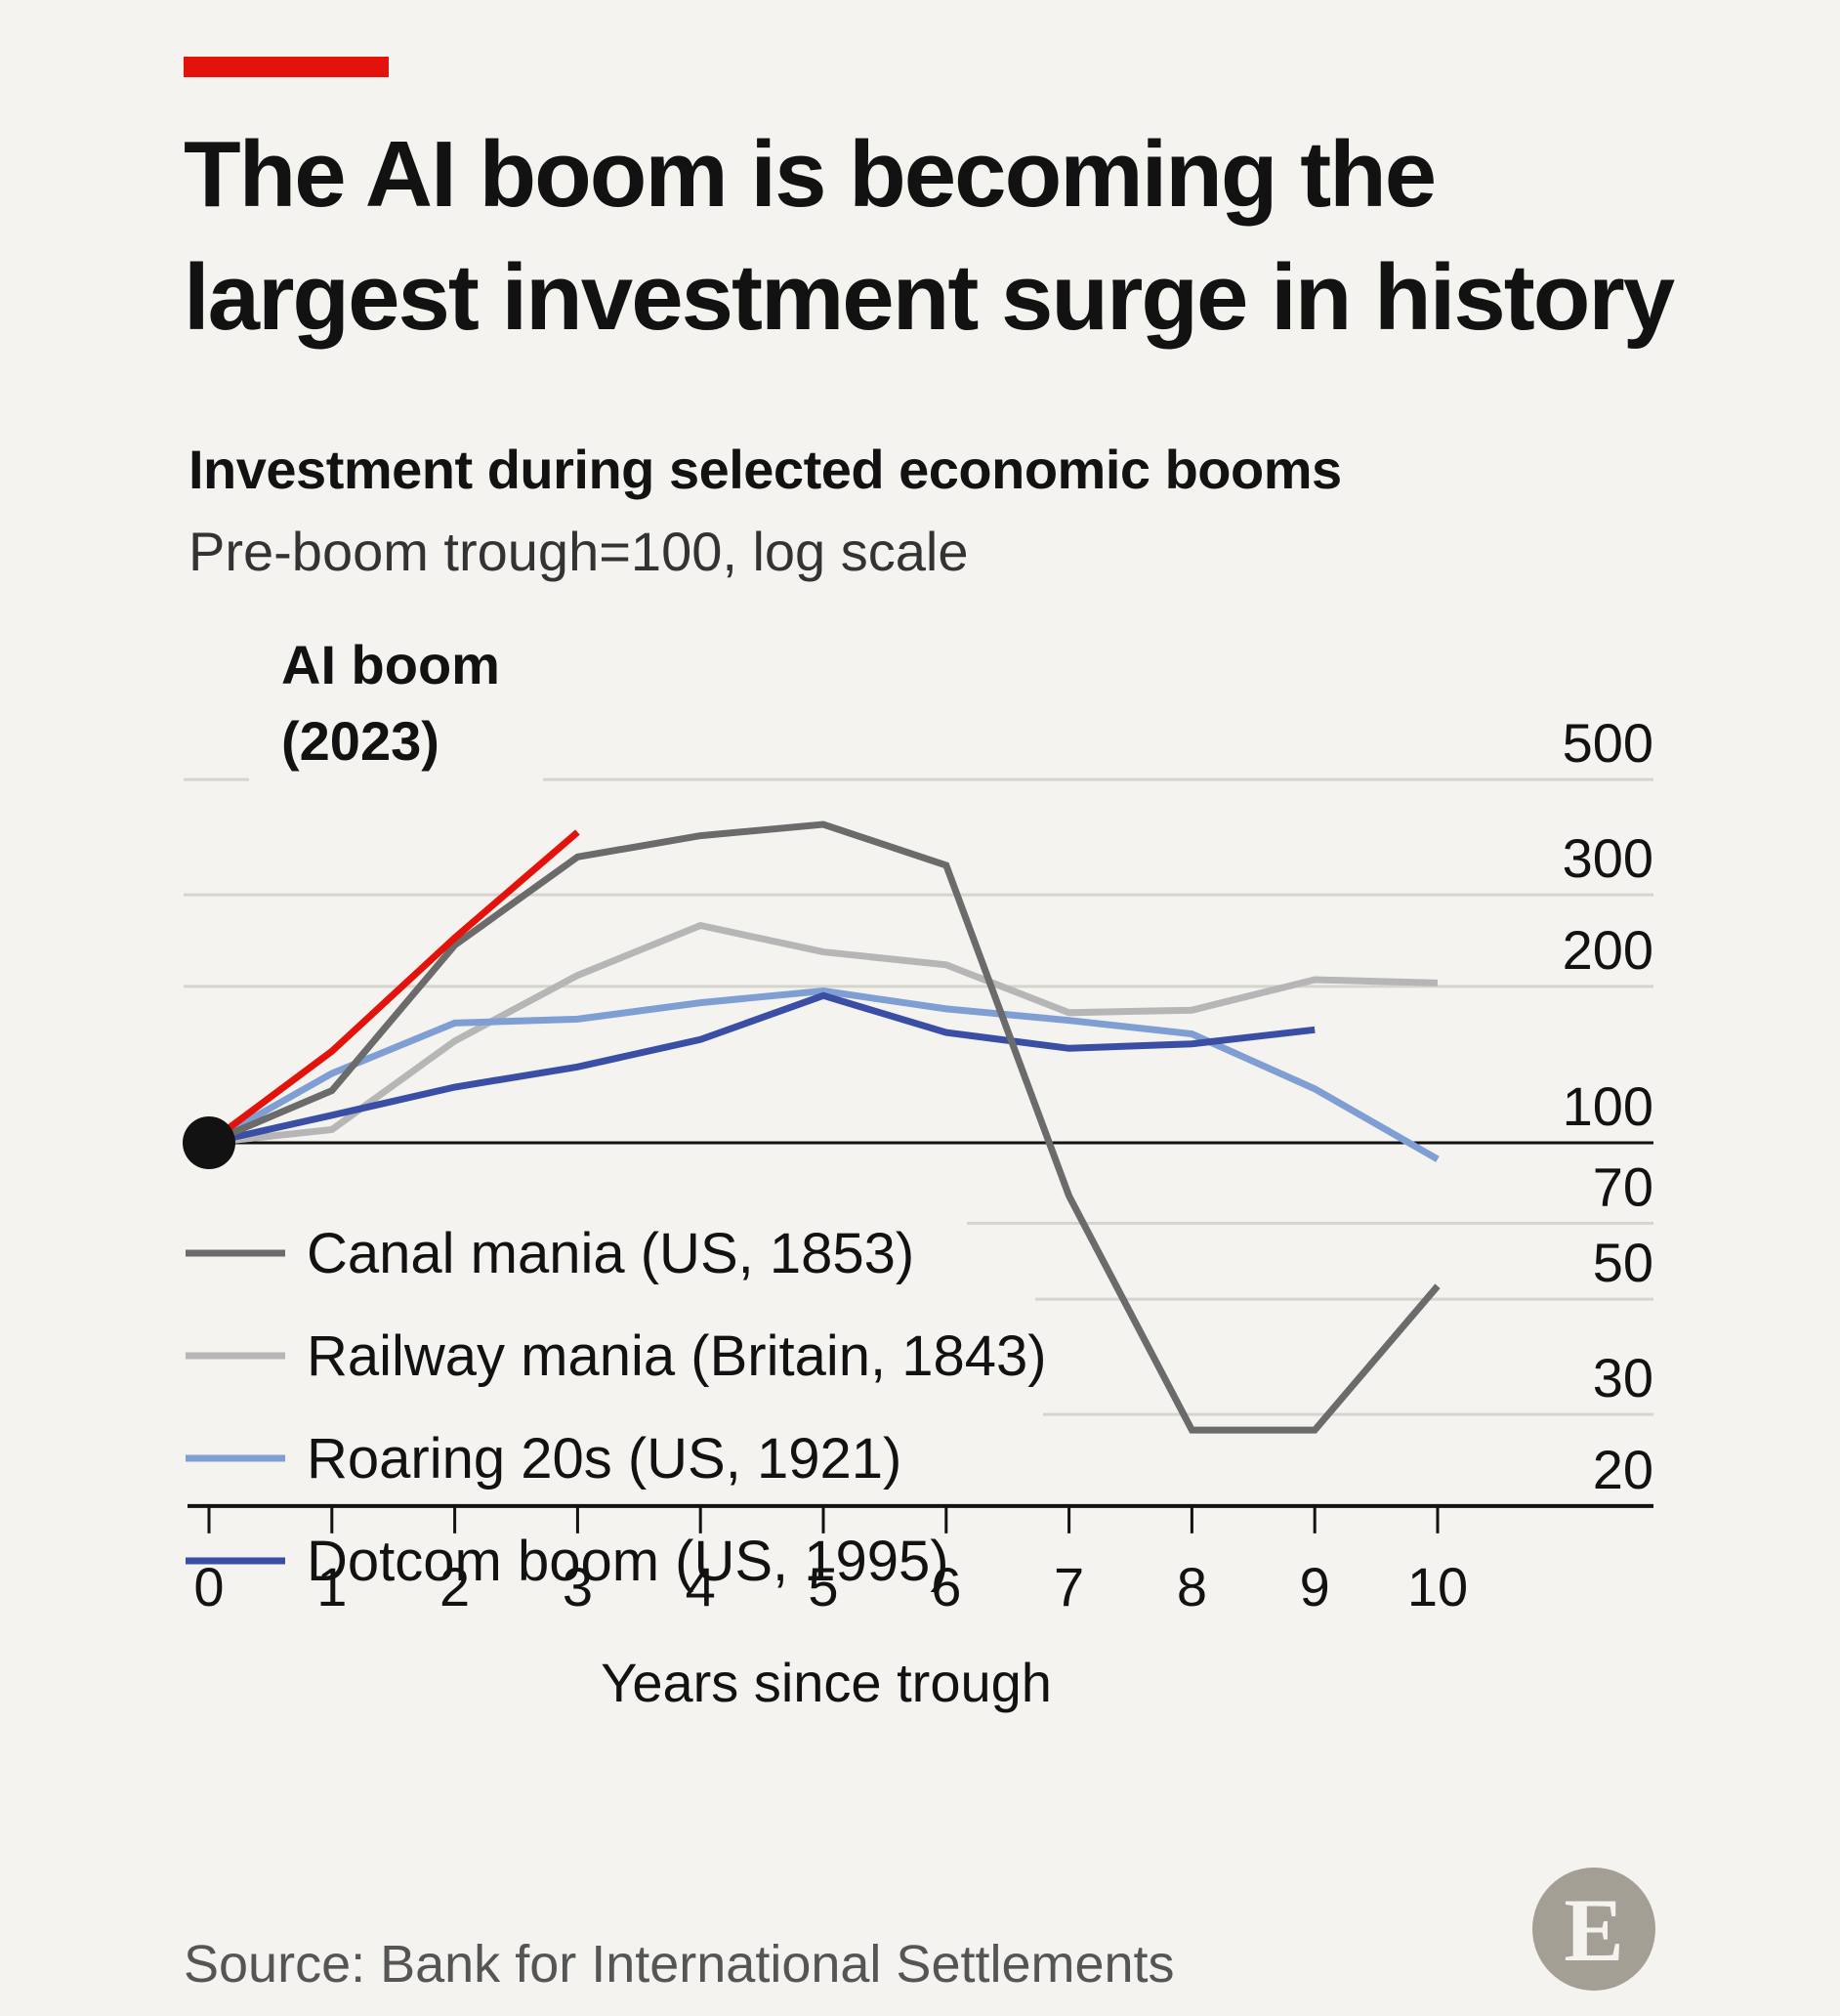 This screenshot has width=1840, height=2016. What do you see at coordinates (628, 1561) in the screenshot?
I see `legend-label-dotcom: Dotcom boom (US, 1995)` at bounding box center [628, 1561].